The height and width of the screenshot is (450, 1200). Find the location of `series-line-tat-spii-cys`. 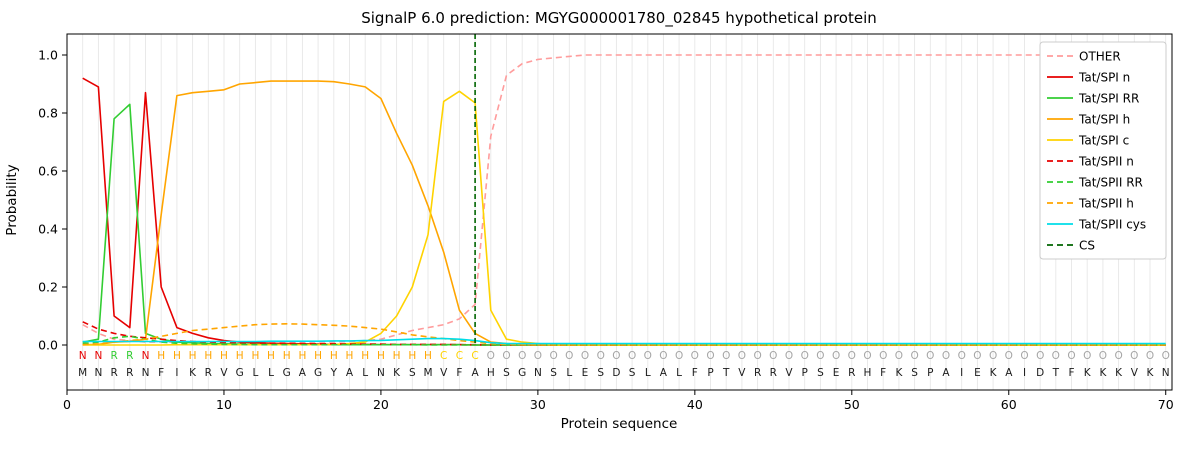

series-line-tat-spii-cys is located at coordinates (624, 341).